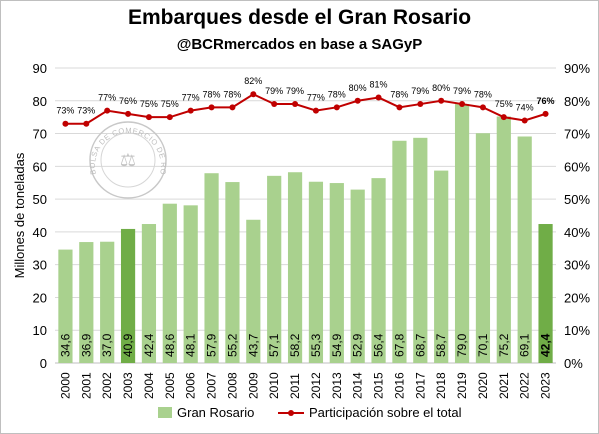  I want to click on x-tick-label: 2008, so click(232, 385).